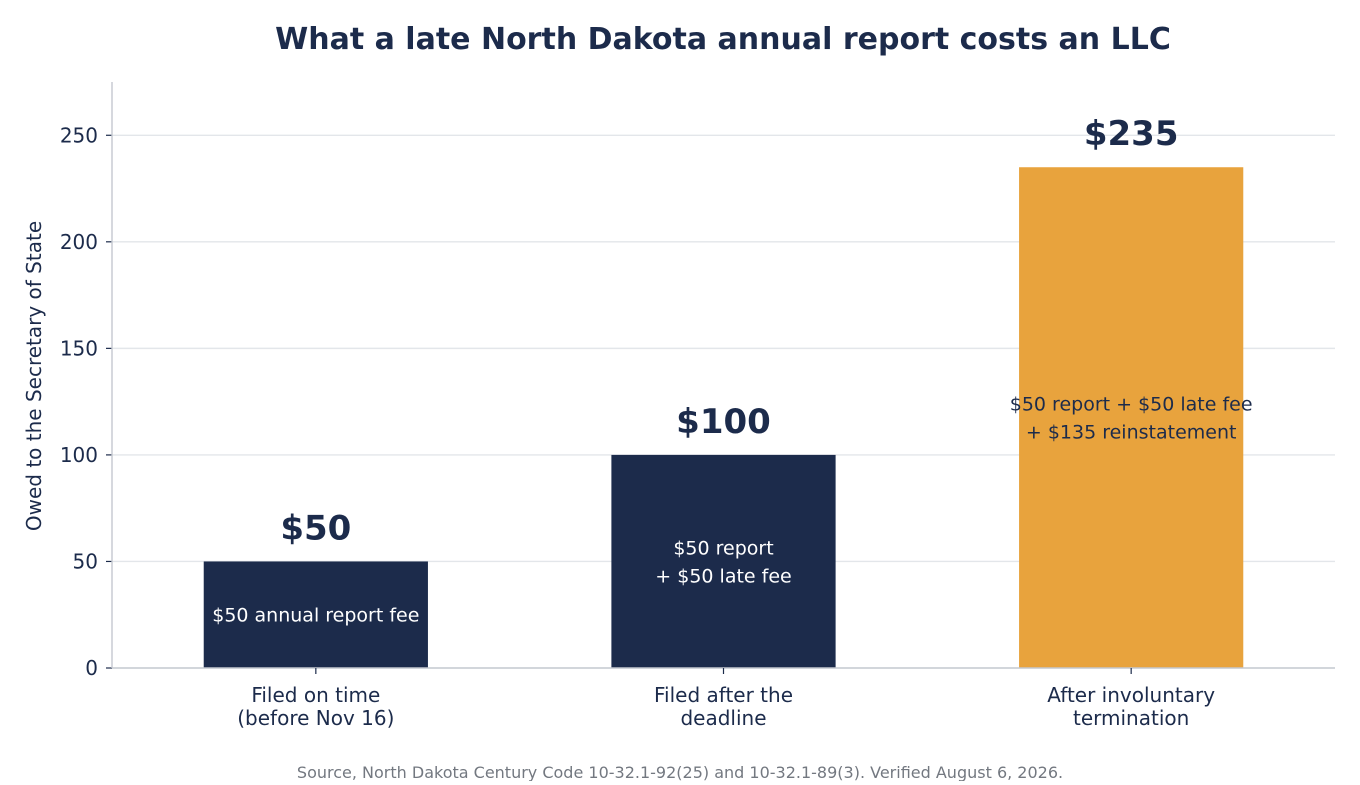 This screenshot has width=1360, height=785. Describe the element at coordinates (315, 695) in the screenshot. I see `x-tick-label: Filed on time` at that location.